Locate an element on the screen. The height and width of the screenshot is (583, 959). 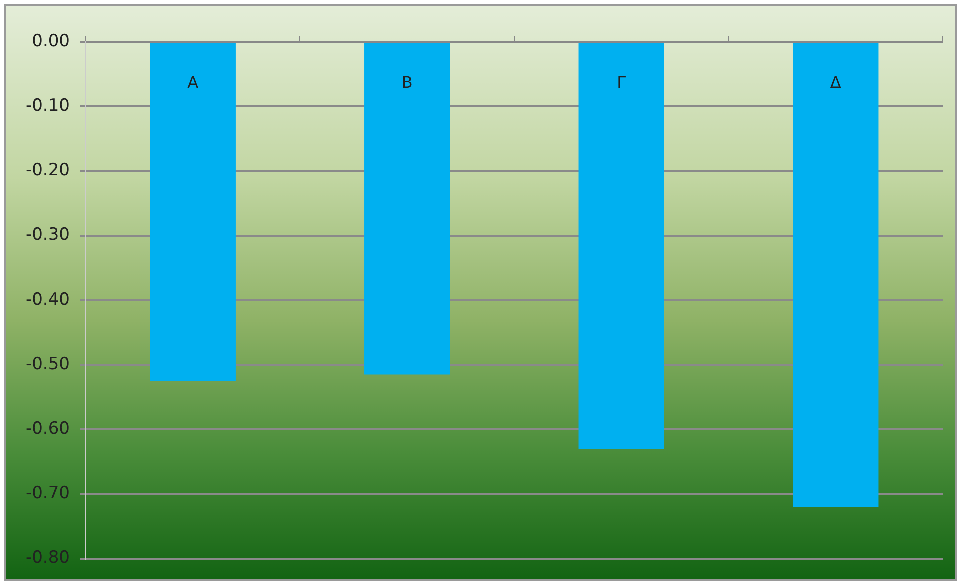
x-tick-label: Δ is located at coordinates (836, 82).